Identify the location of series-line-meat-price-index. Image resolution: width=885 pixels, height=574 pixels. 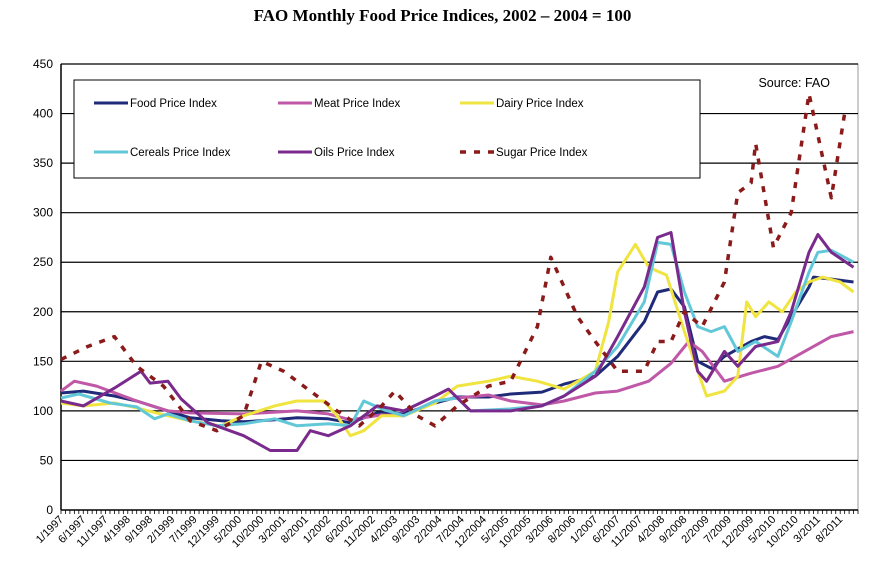
(457, 376).